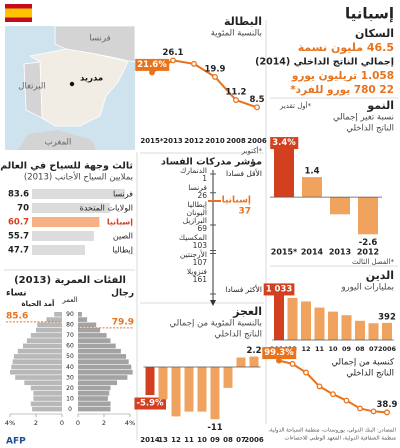 The width and height of the screenshot is (400, 448). What do you see at coordinates (342, 90) in the screenshot?
I see `gdp-per-capita: 22 780 يورو للفرد*` at bounding box center [342, 90].